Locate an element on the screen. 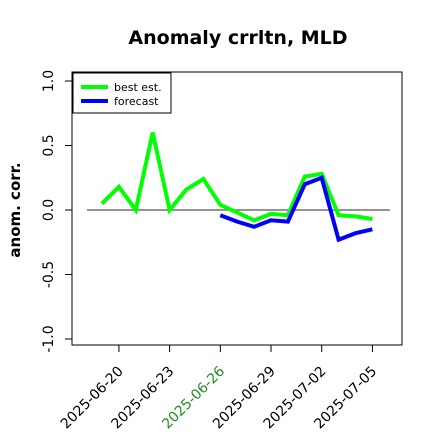  chart-title: Anomaly crrltn, MLD is located at coordinates (237, 38).